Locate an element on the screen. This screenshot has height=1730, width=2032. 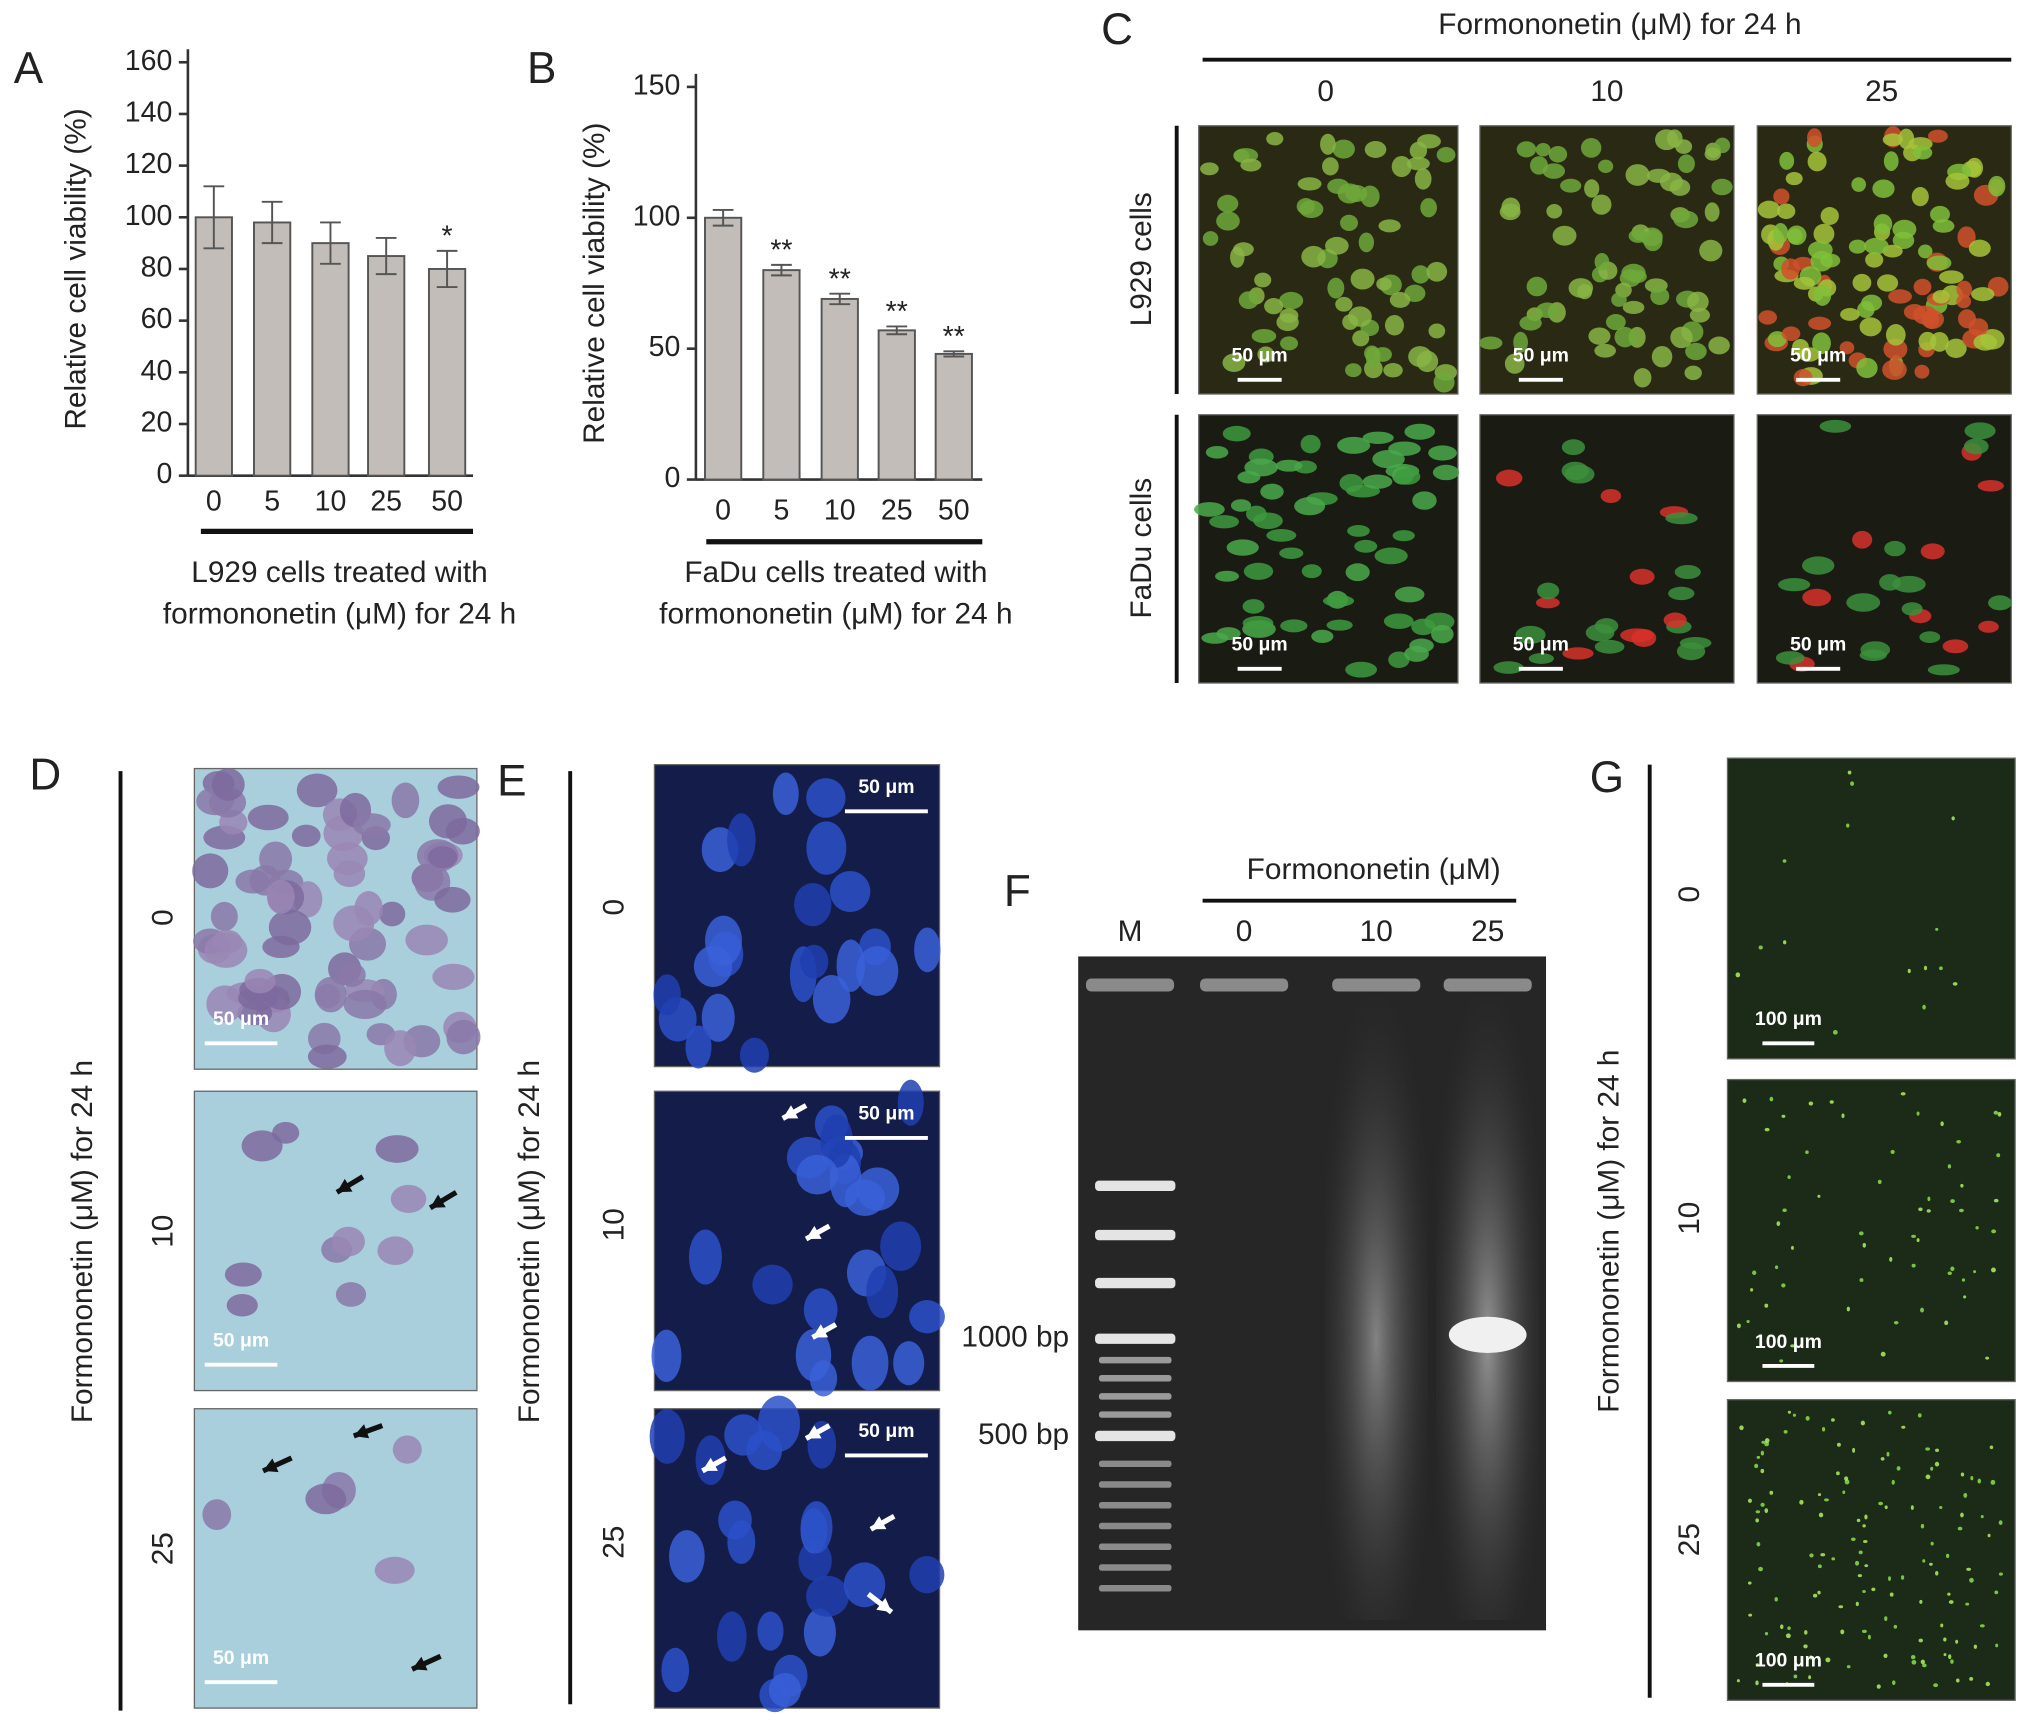
lane-label: 0 is located at coordinates (1244, 931).